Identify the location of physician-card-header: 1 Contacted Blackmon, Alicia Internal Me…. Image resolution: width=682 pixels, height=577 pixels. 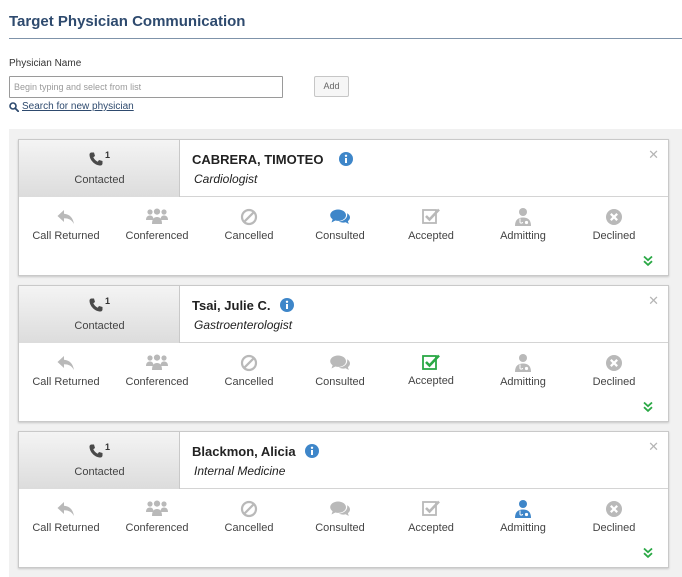
(343, 460).